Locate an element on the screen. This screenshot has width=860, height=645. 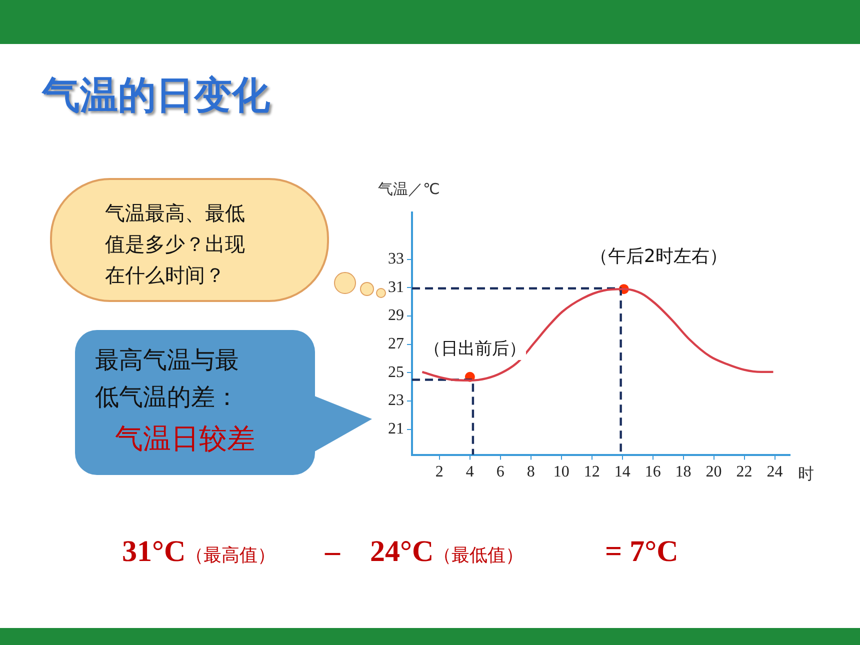
x-tick-label: 18 is located at coordinates (683, 472).